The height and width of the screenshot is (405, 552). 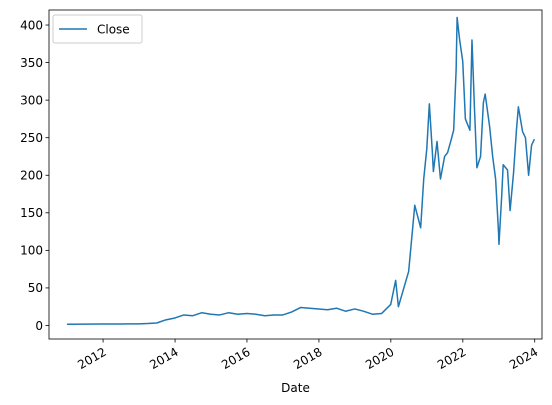 What do you see at coordinates (113, 30) in the screenshot?
I see `legend-label-close: Close` at bounding box center [113, 30].